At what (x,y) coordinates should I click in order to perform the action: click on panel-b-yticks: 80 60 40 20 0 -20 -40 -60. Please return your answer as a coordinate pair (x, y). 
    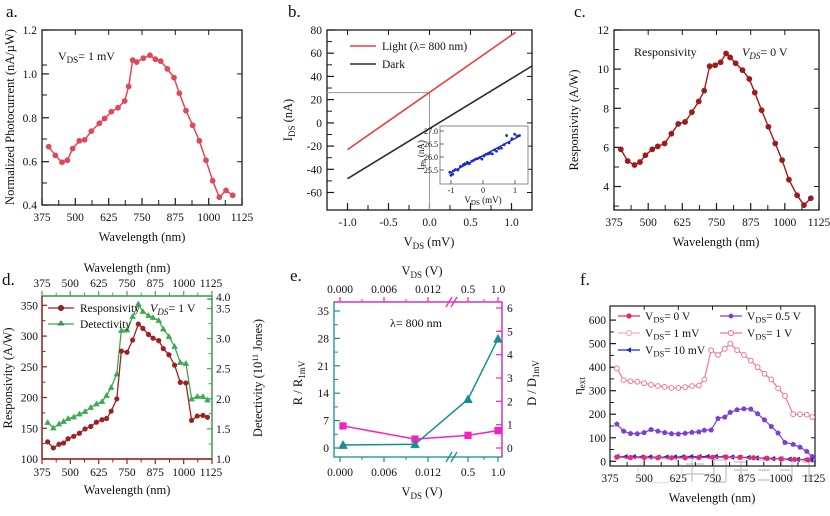
    Looking at the image, I should click on (320, 112).